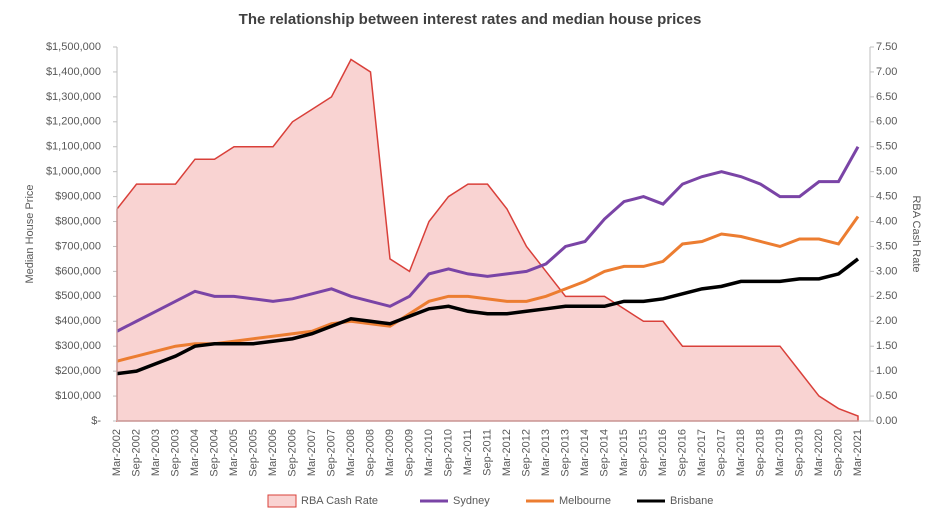  What do you see at coordinates (73, 122) in the screenshot?
I see `y-tick-label: $1,200,000` at bounding box center [73, 122].